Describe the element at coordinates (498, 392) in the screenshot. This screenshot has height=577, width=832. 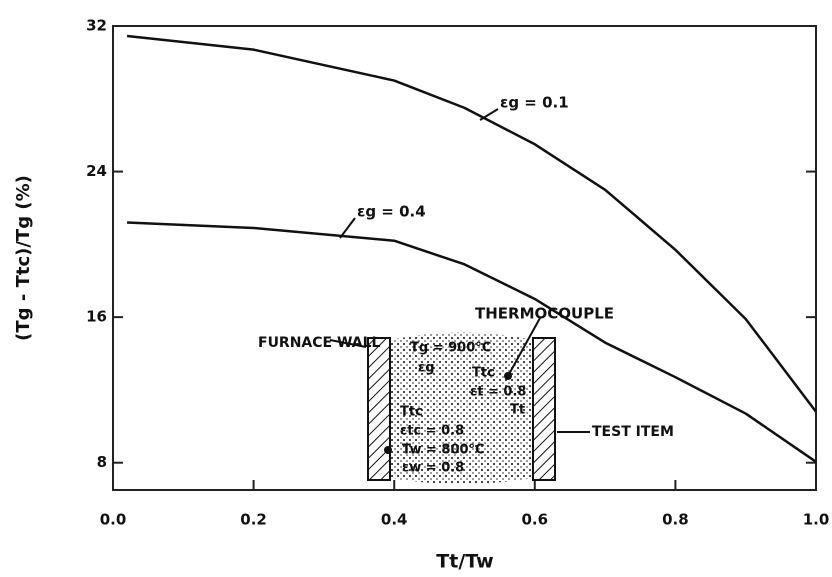
I see `label: εt = 0.8` at that location.